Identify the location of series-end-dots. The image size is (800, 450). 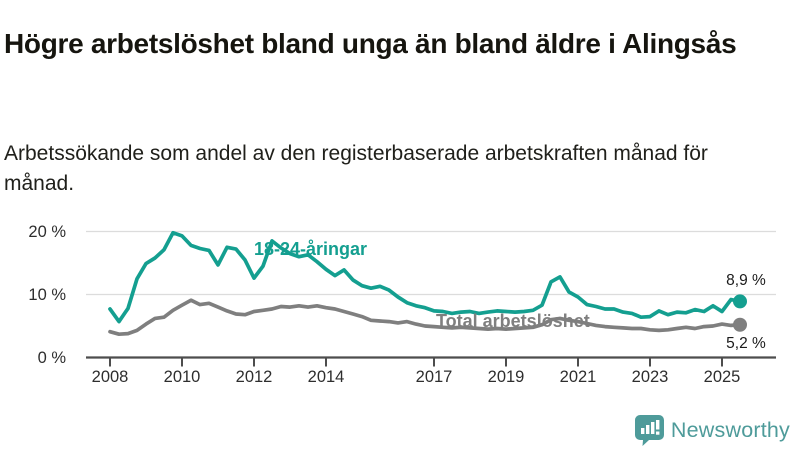
(740, 313).